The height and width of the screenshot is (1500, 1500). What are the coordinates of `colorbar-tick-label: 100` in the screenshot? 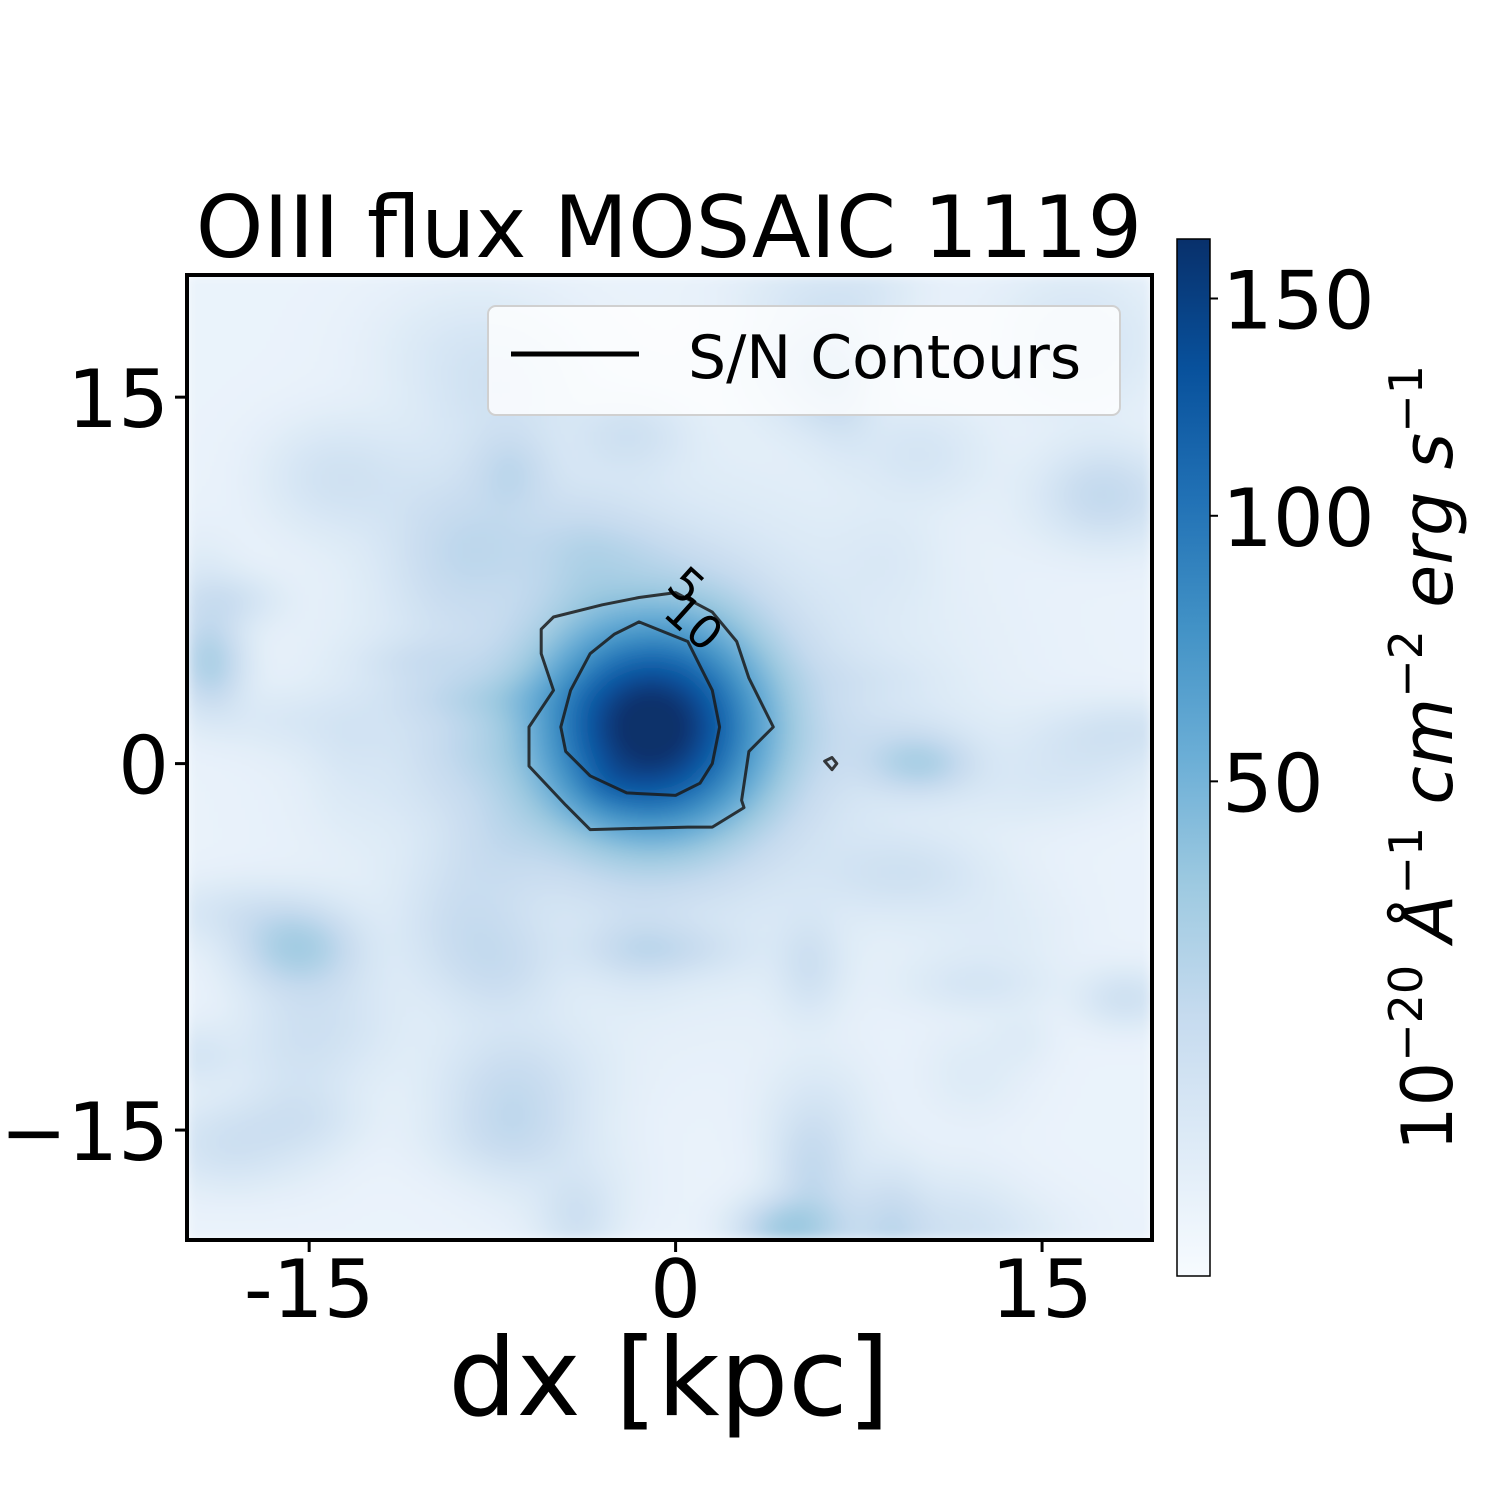 It's located at (1298, 518).